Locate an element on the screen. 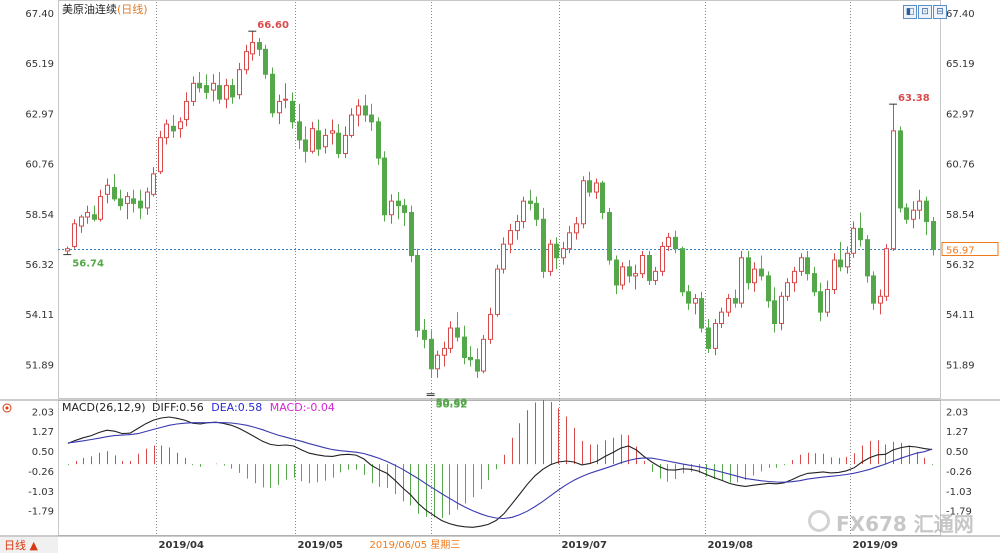 The width and height of the screenshot is (1000, 554). price-tick-left: 54.11 is located at coordinates (39, 315).